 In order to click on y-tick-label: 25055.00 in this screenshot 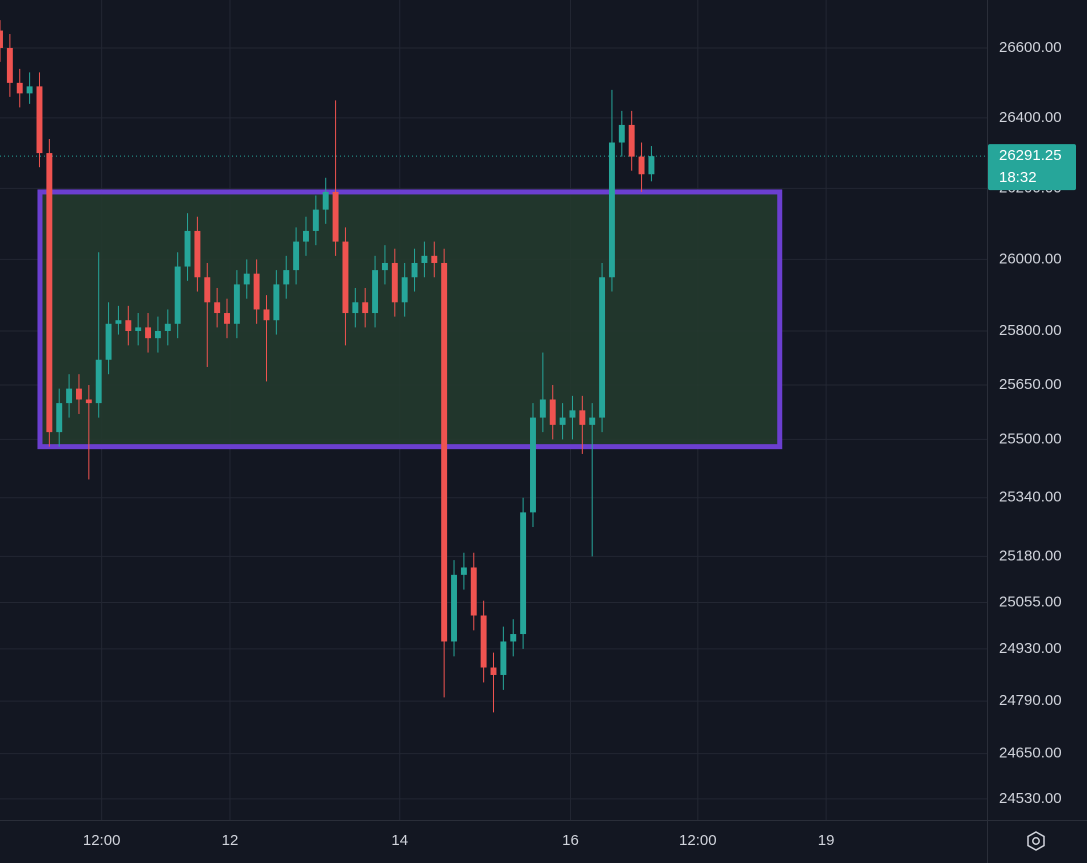, I will do `click(1030, 602)`.